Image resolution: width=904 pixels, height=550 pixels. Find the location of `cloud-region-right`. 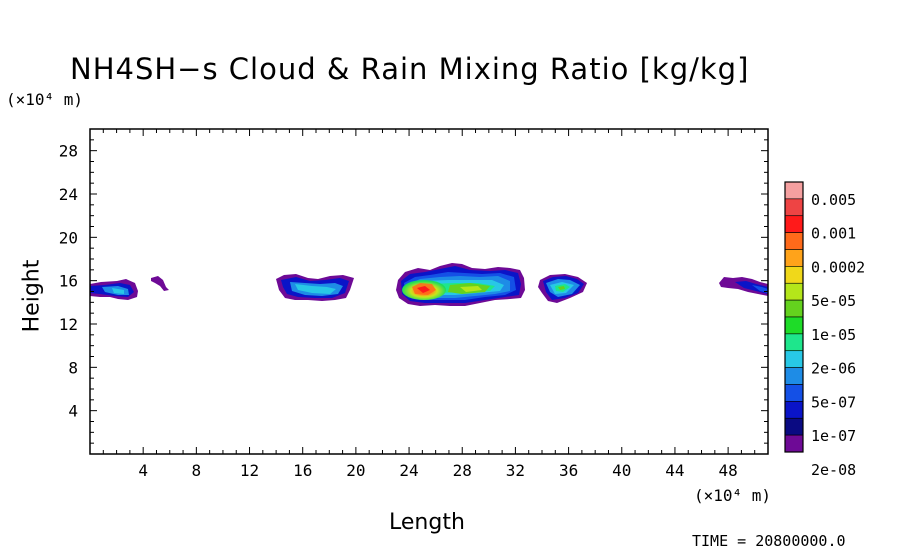

cloud-region-right is located at coordinates (743, 286).